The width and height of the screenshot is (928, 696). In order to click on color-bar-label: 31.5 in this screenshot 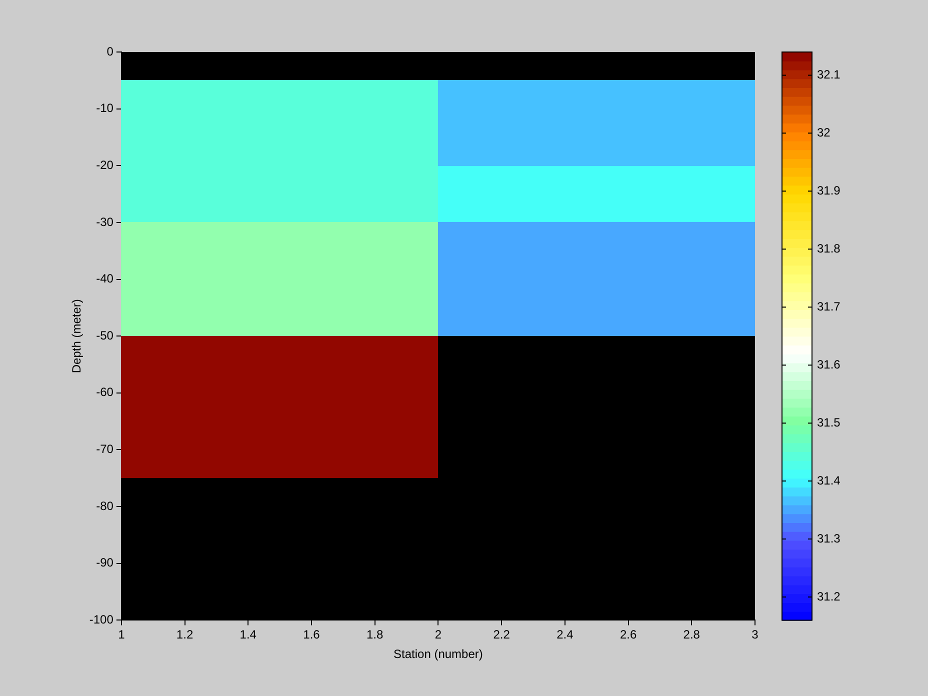, I will do `click(829, 422)`.